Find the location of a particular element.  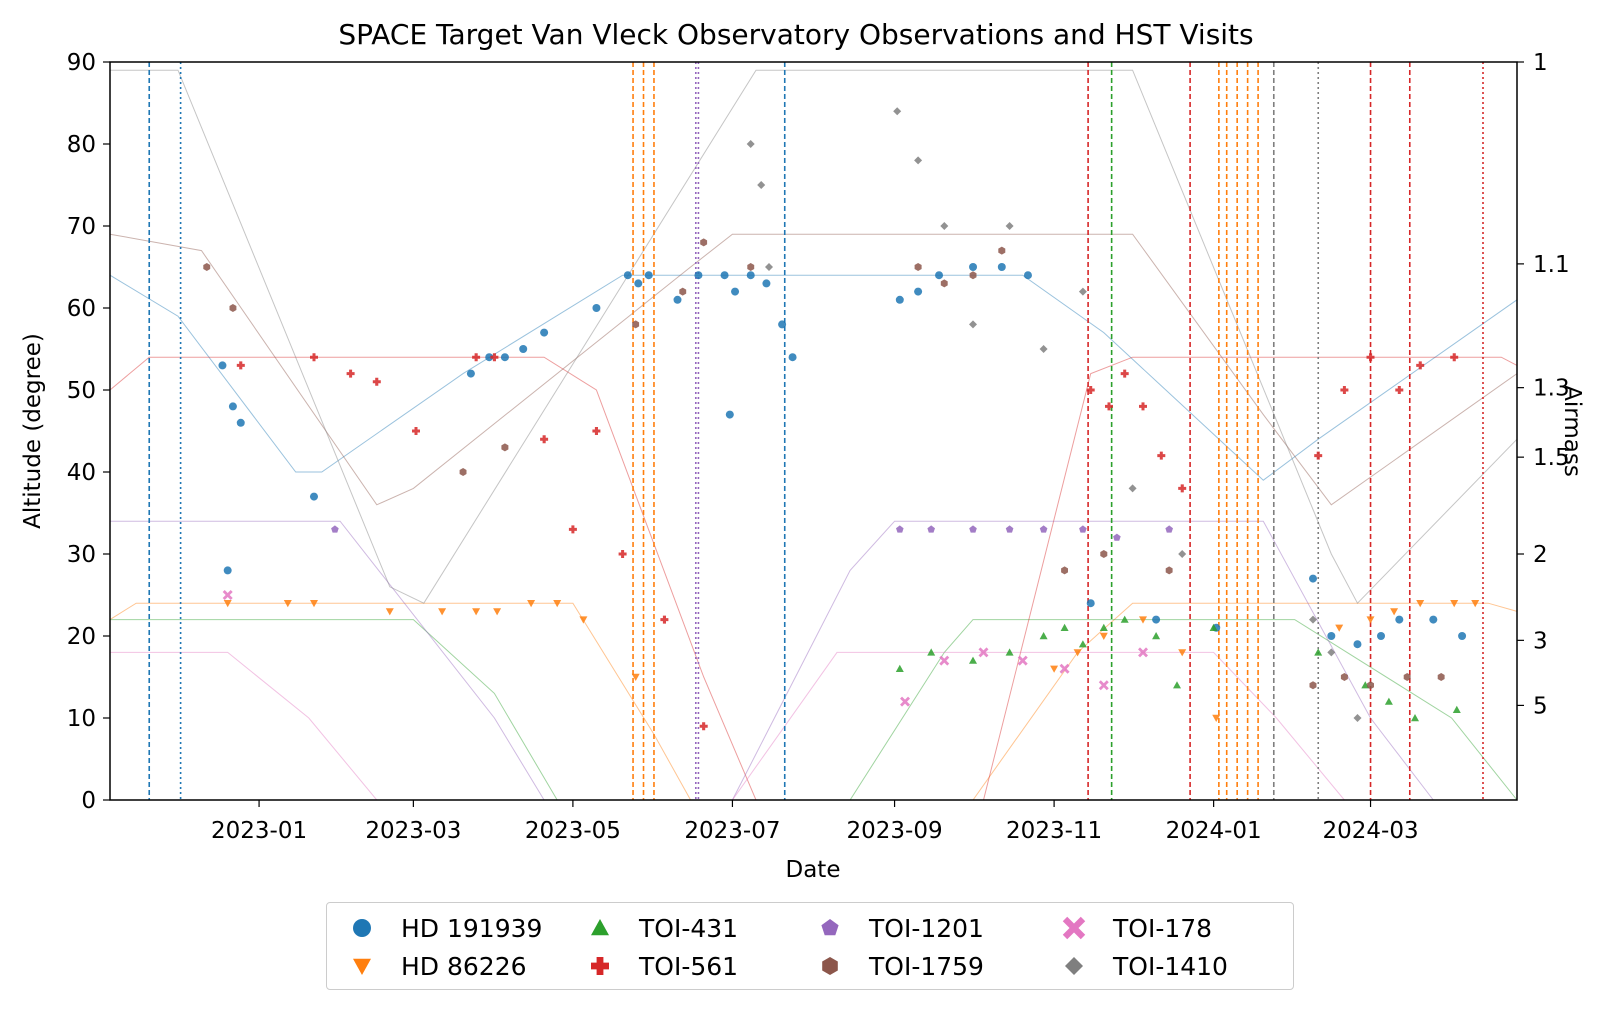

legend-marker-shape-b is located at coordinates (1074, 928).